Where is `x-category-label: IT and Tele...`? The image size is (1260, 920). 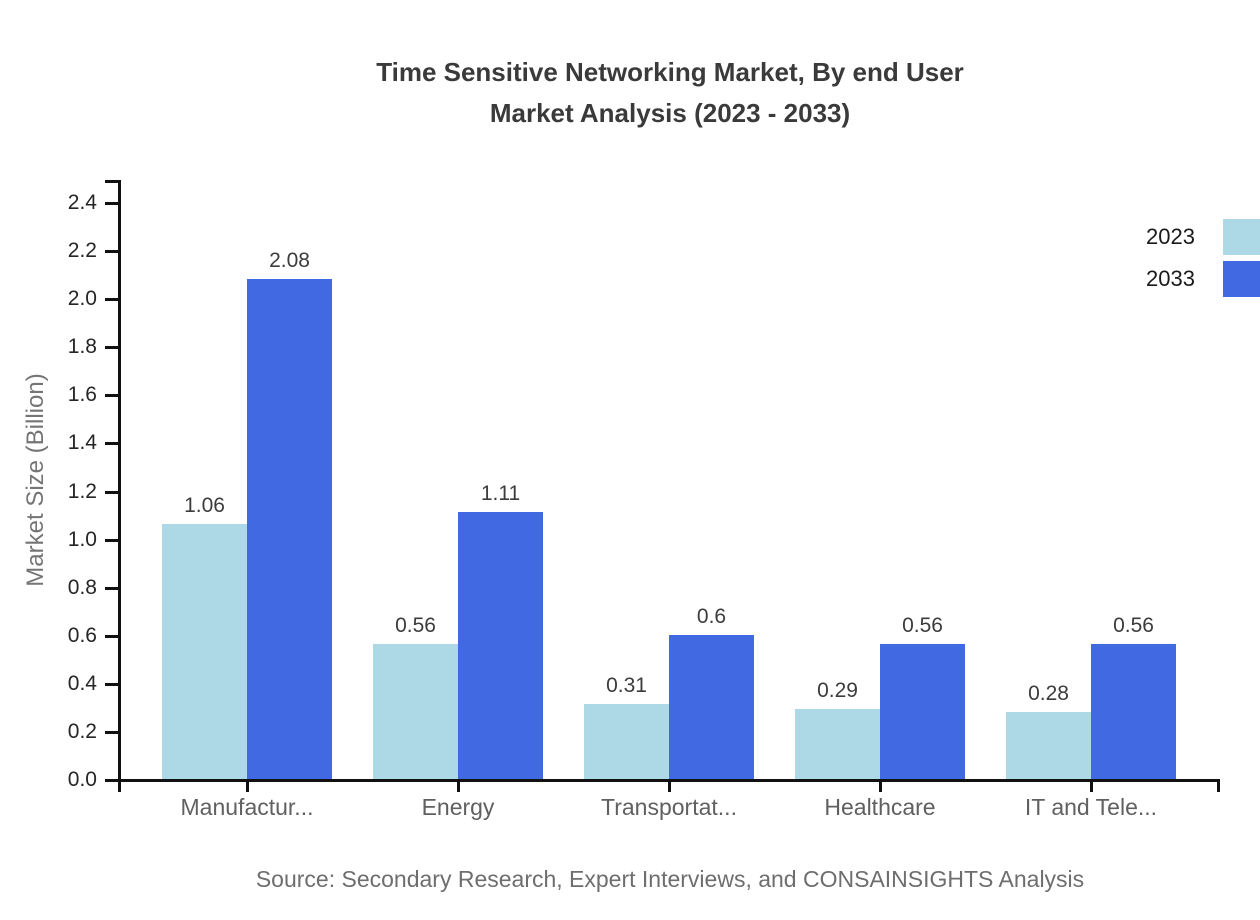
x-category-label: IT and Tele... is located at coordinates (1091, 807).